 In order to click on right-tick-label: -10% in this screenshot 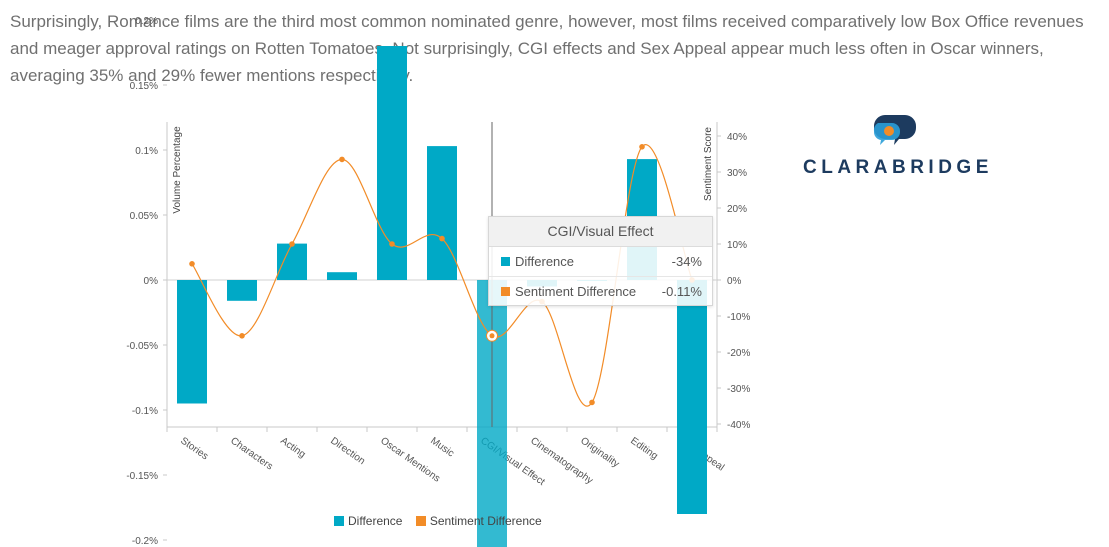, I will do `click(738, 317)`.